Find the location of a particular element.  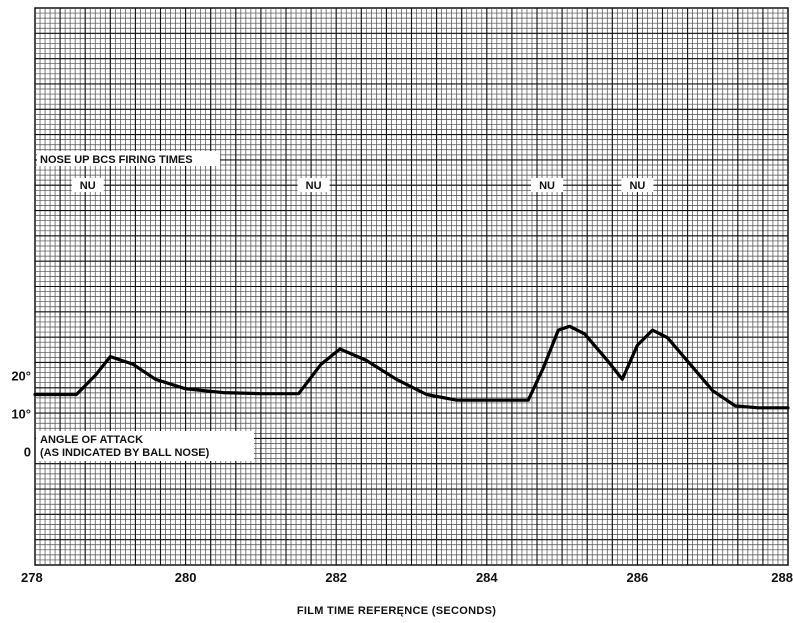

chart-series is located at coordinates (411, 367).